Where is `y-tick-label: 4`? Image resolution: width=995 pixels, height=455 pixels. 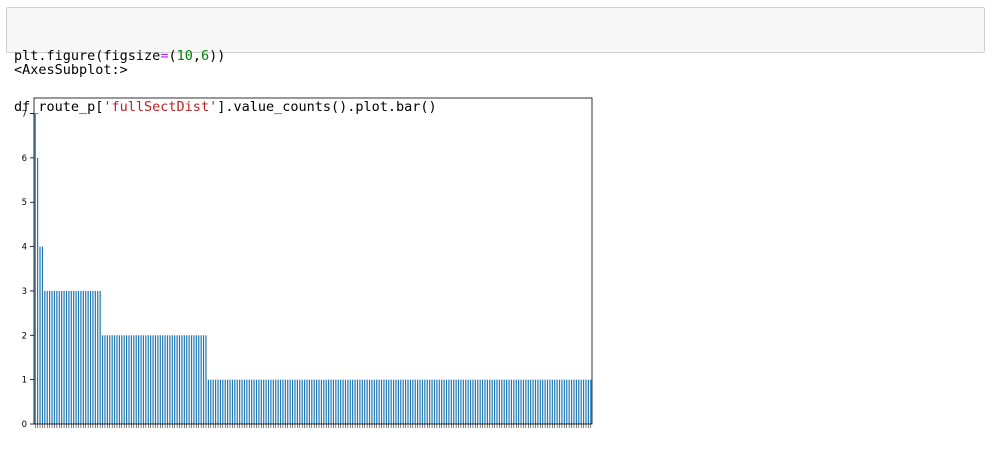
y-tick-label: 4 is located at coordinates (24, 248).